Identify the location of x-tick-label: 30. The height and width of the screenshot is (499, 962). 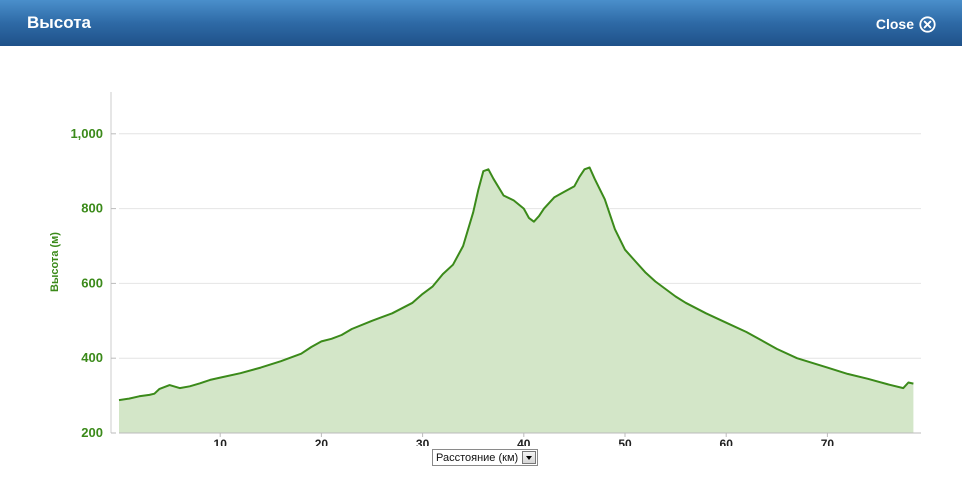
(423, 441).